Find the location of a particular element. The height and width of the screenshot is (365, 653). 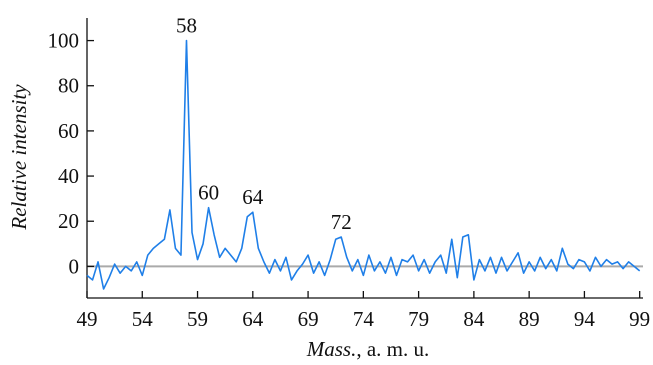

y-tick-label: 80 is located at coordinates (68, 86).